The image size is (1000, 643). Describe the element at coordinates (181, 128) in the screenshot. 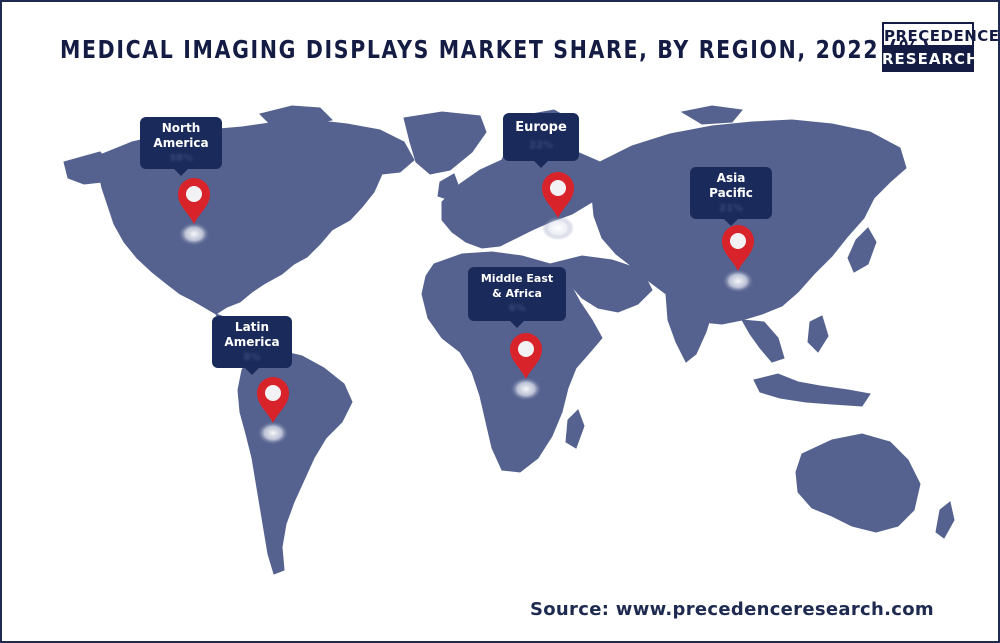

I see `region-name-line-1: North` at that location.